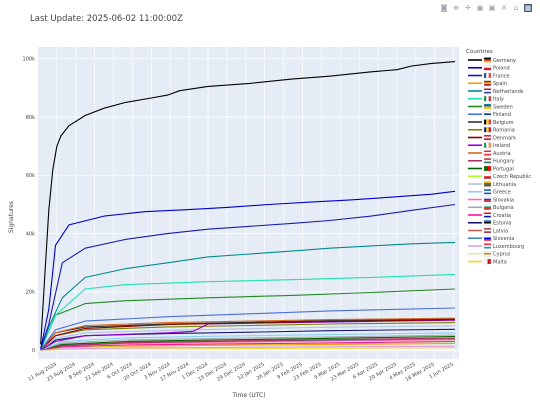  What do you see at coordinates (503, 123) in the screenshot?
I see `legend-label: Belgium` at bounding box center [503, 123].